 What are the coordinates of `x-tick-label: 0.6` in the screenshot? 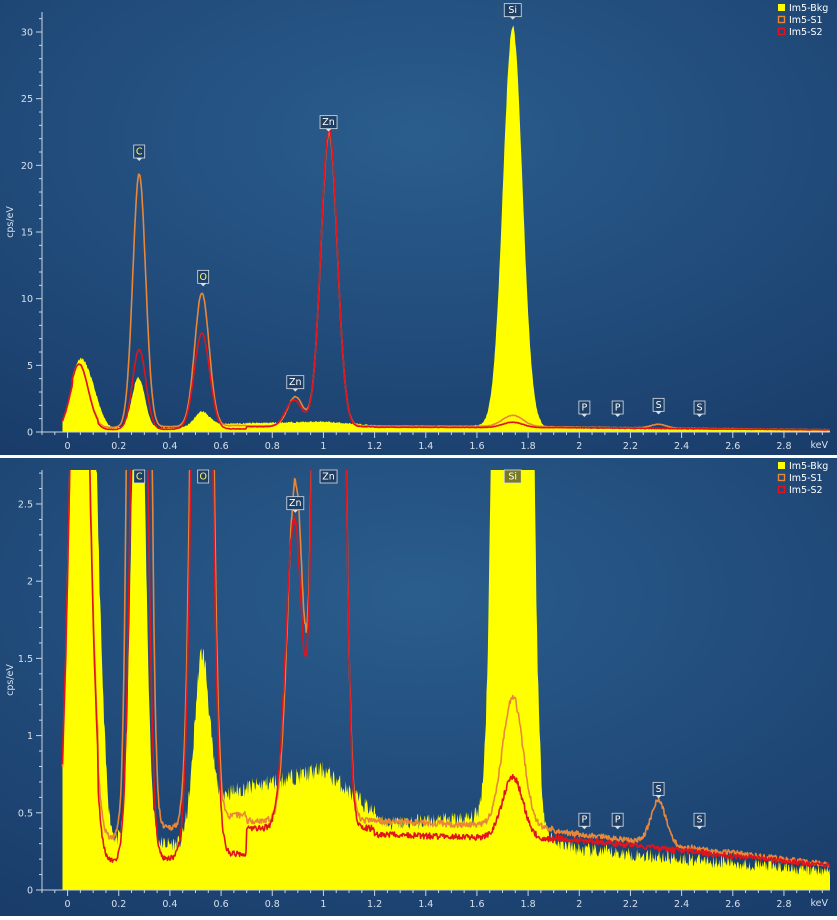 It's located at (221, 446).